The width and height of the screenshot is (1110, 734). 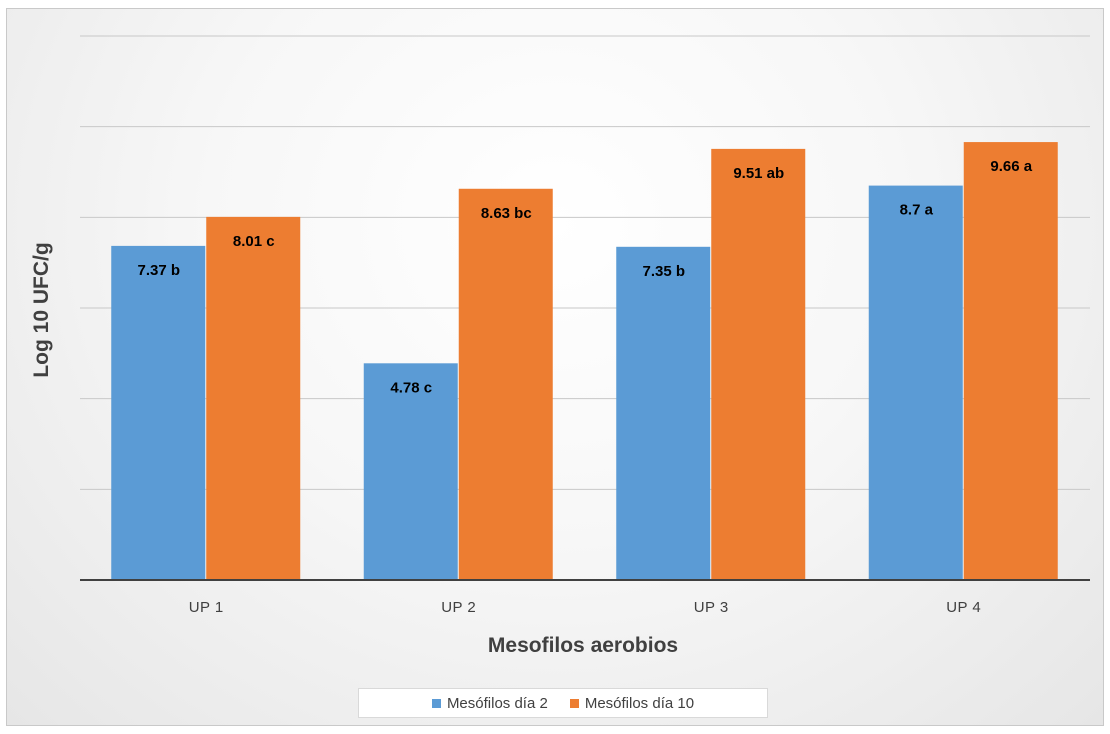 What do you see at coordinates (497, 703) in the screenshot?
I see `legend-label-series-1: Mesófilos día 2` at bounding box center [497, 703].